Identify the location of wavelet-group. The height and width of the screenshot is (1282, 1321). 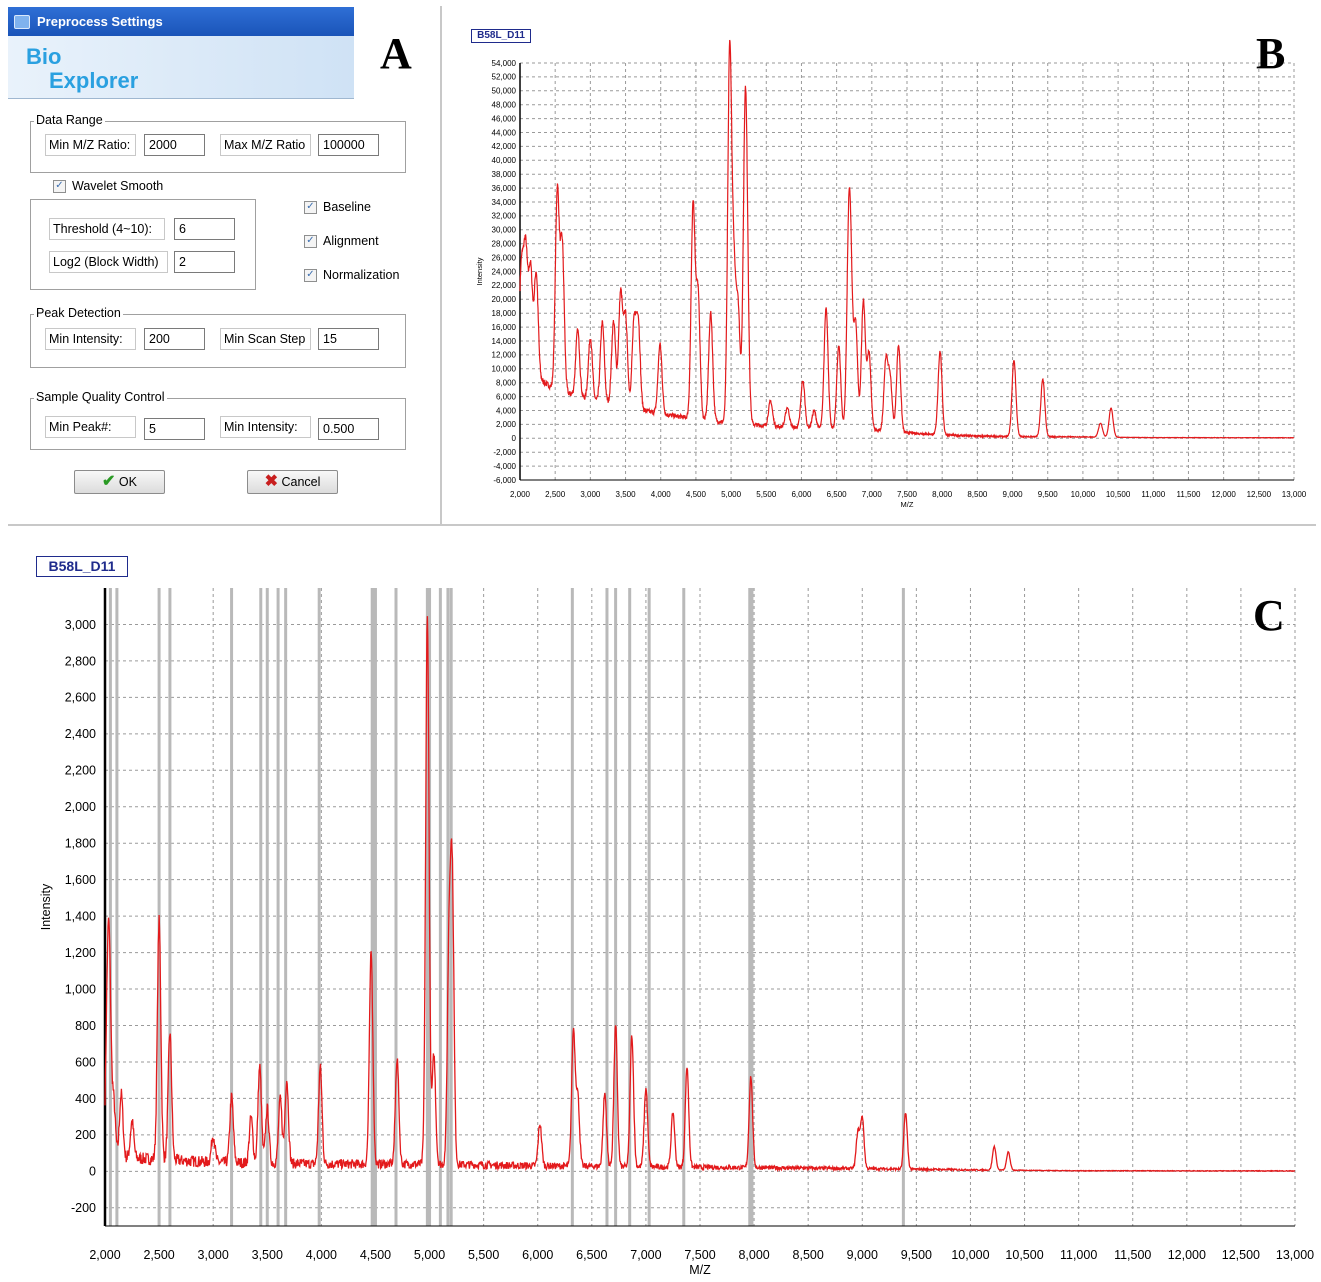
(143, 244).